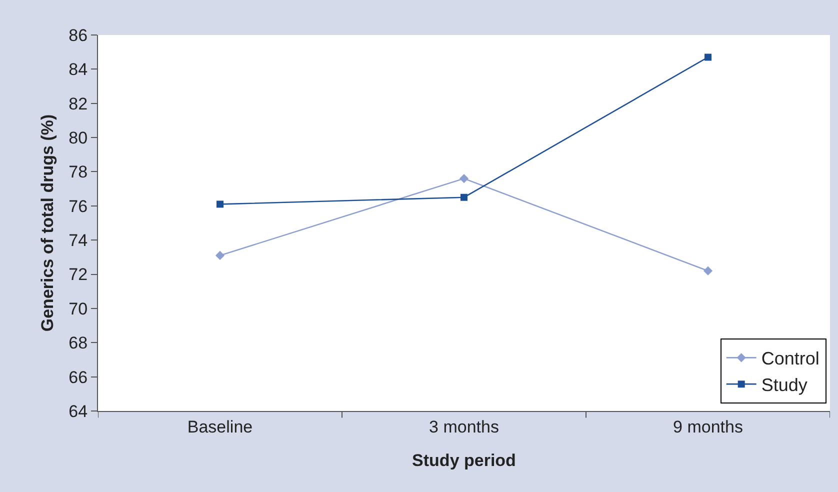 This screenshot has height=492, width=838. What do you see at coordinates (78, 138) in the screenshot?
I see `y-tick-label: 80` at bounding box center [78, 138].